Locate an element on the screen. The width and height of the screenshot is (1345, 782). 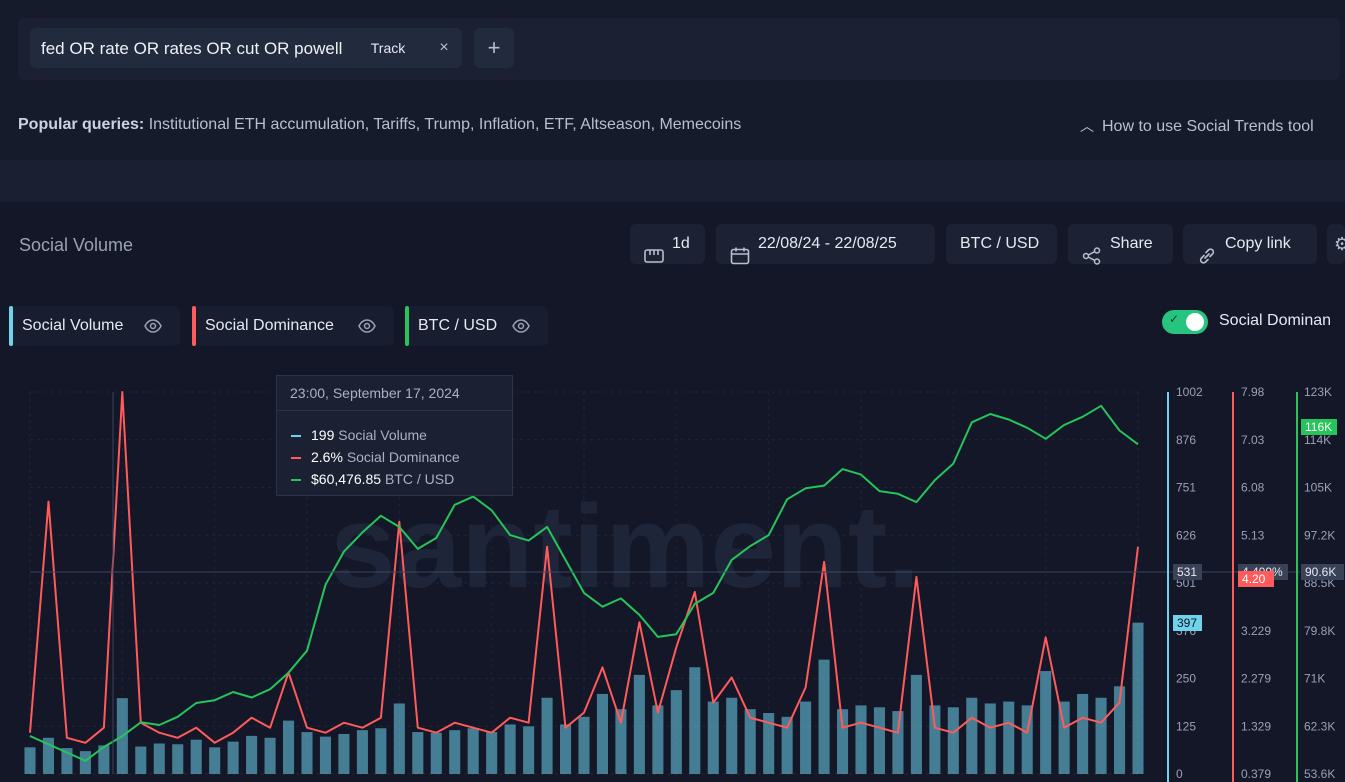
pair-button: BTC / USD is located at coordinates (1001, 244).